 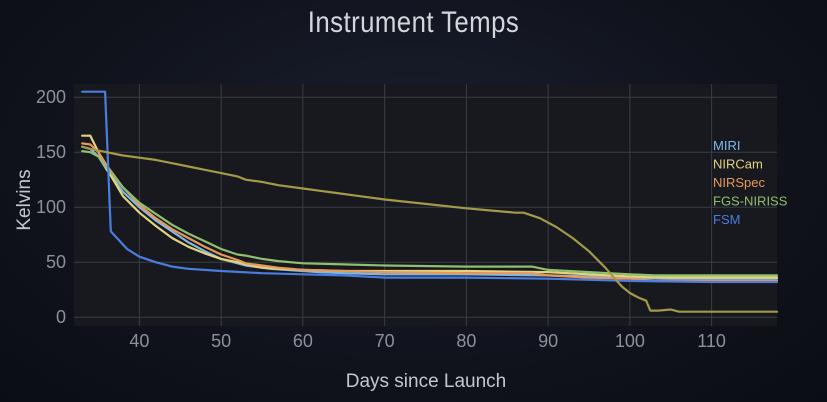 I want to click on y-tick-label: 100, so click(x=51, y=207).